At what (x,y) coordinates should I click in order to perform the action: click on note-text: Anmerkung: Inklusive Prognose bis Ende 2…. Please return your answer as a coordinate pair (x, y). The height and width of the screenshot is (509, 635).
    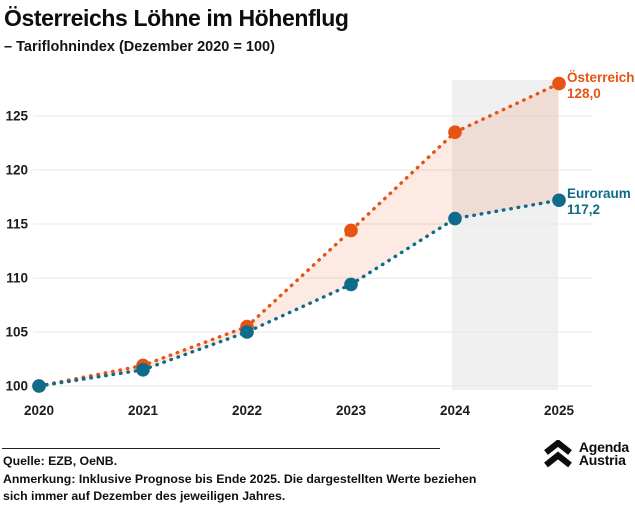
    Looking at the image, I should click on (240, 487).